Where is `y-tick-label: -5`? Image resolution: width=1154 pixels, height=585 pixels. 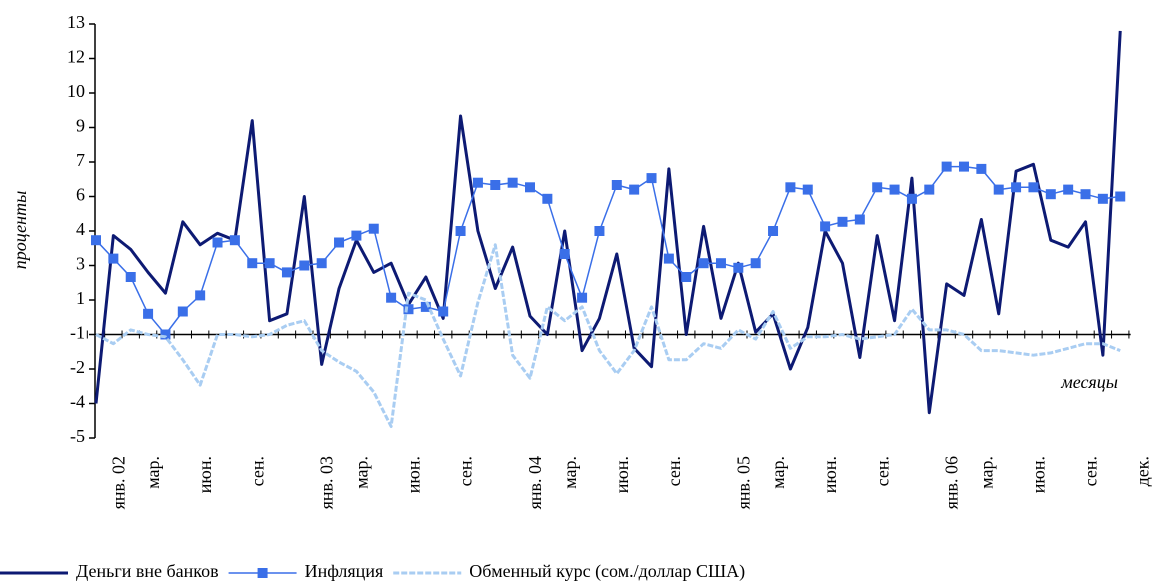
y-tick-label: -5 is located at coordinates (77, 436).